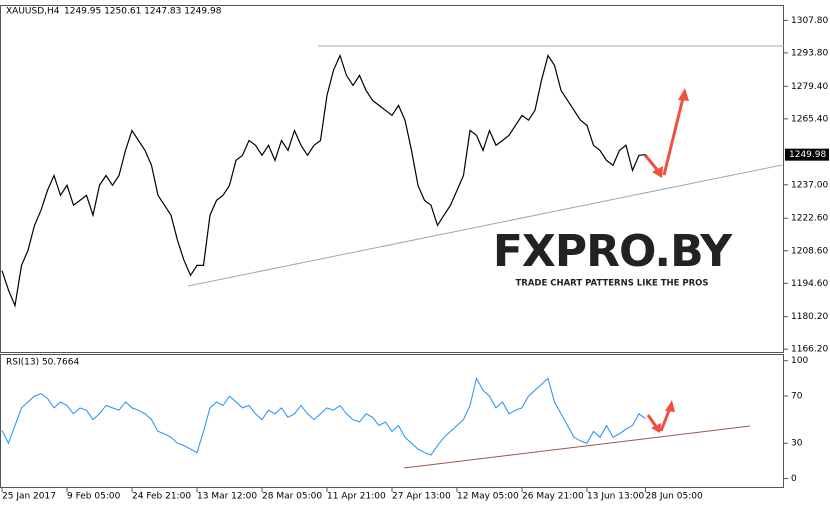 The height and width of the screenshot is (506, 830). I want to click on y-tick-label: 1208.60, so click(809, 251).